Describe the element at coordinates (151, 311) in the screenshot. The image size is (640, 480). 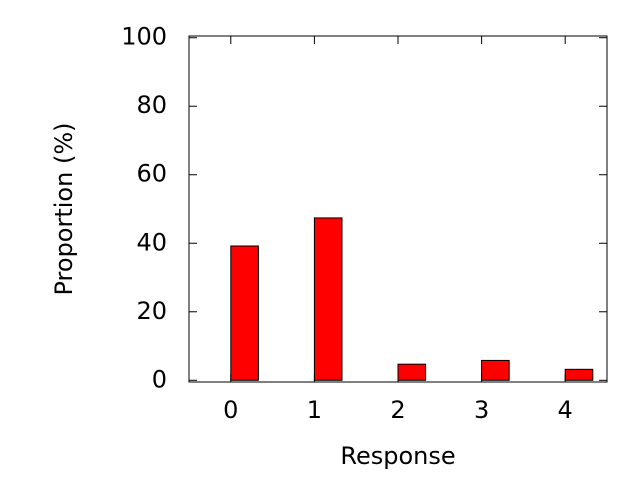
I see `y-tick-label: 20` at that location.